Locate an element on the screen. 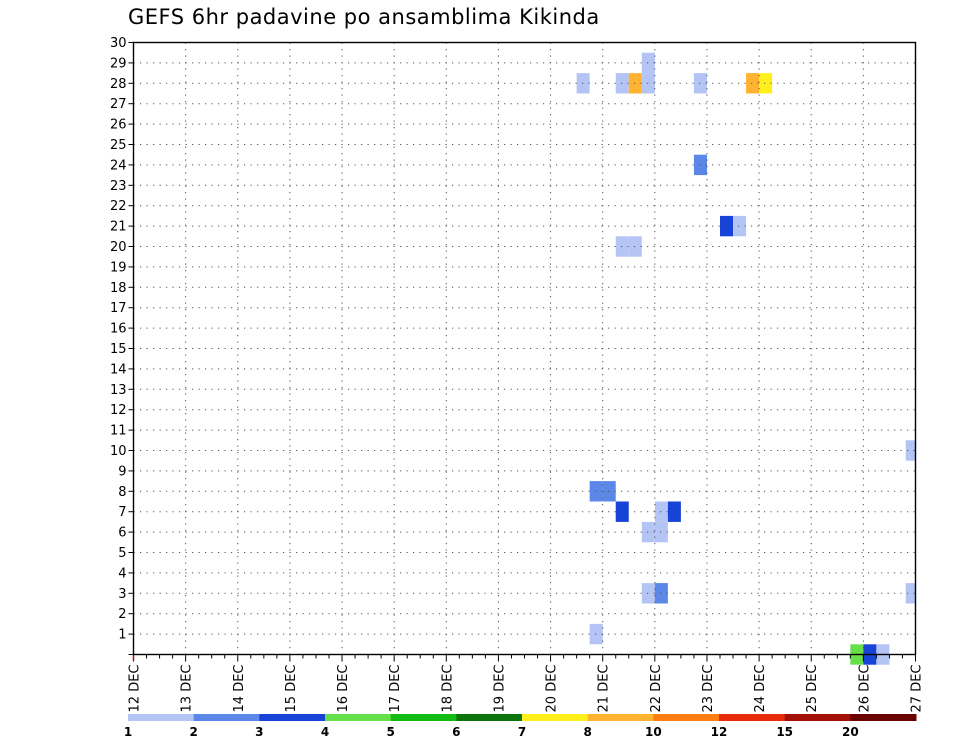  colorbar: 1 2 3 4 5 6 7 8 10 12 15 20 is located at coordinates (520, 726).